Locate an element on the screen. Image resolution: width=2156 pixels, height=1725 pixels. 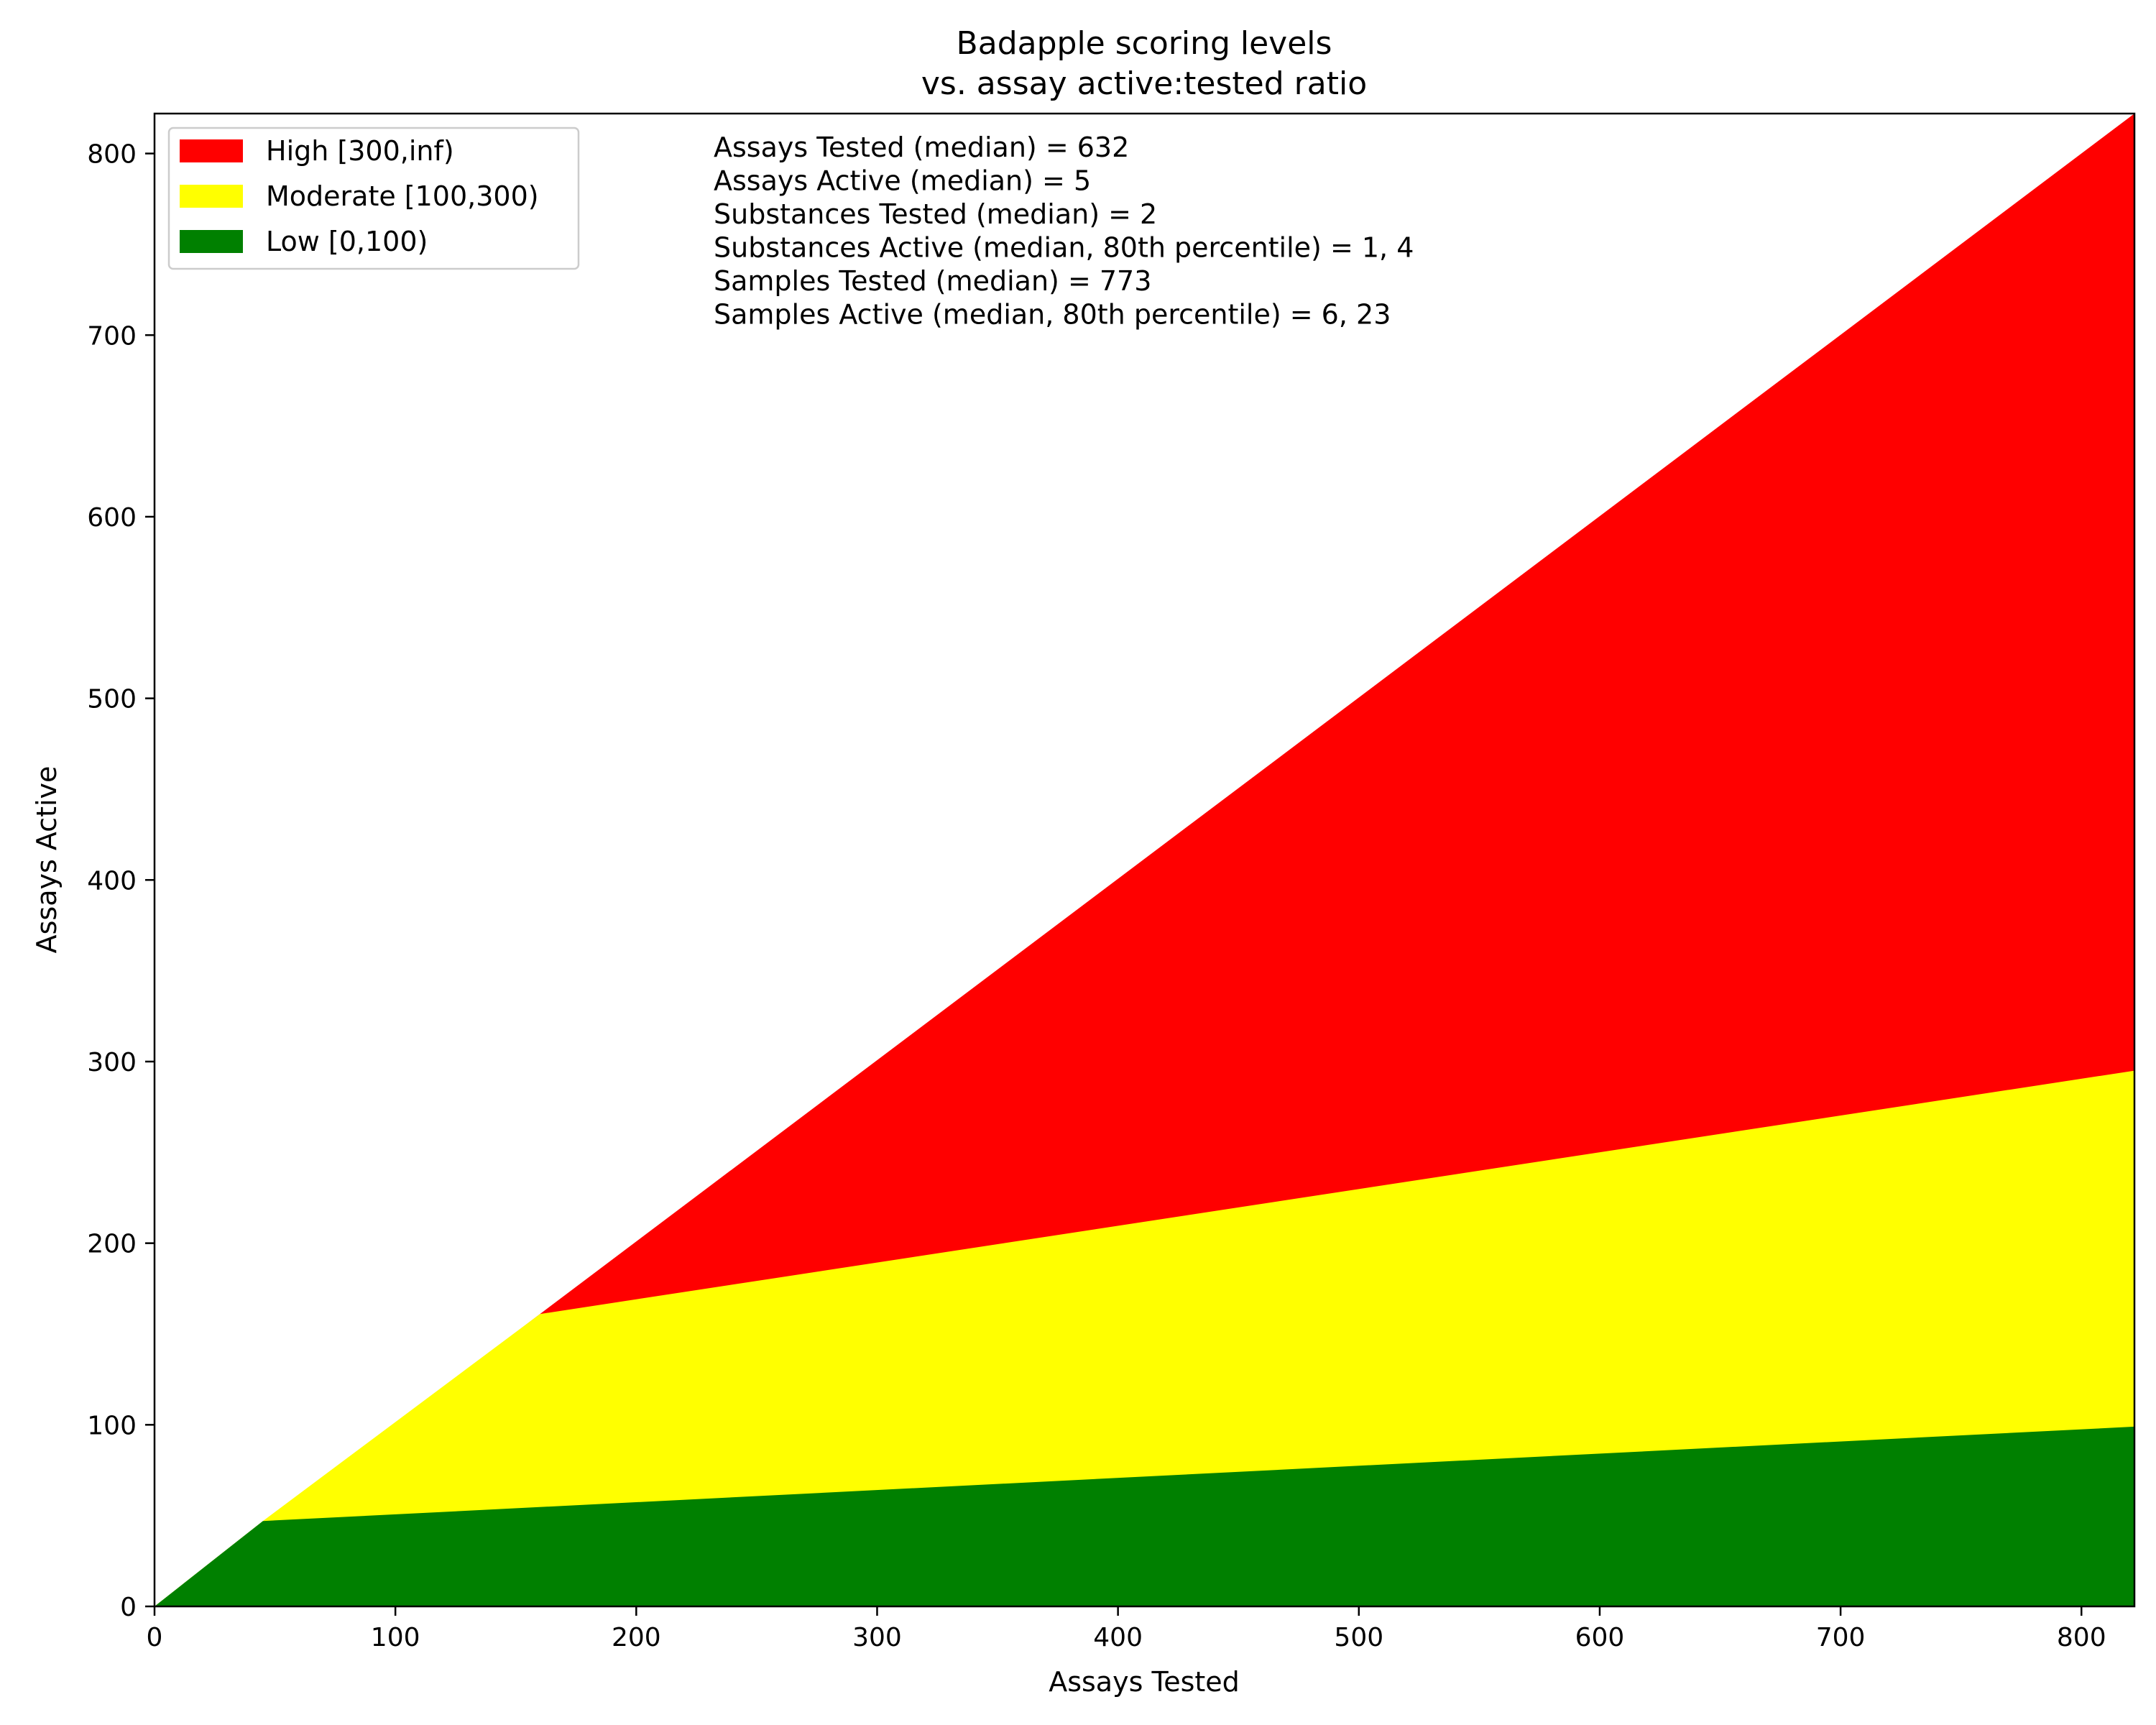
annotation-line: Substances Tested (median) = 2 is located at coordinates (935, 214).